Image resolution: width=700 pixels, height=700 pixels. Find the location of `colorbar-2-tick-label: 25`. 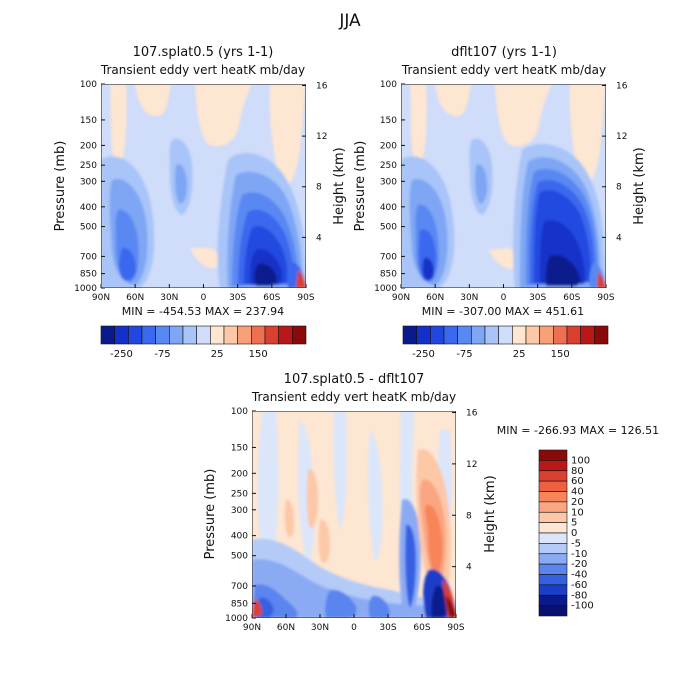

colorbar-2-tick-label: 25 is located at coordinates (519, 354).